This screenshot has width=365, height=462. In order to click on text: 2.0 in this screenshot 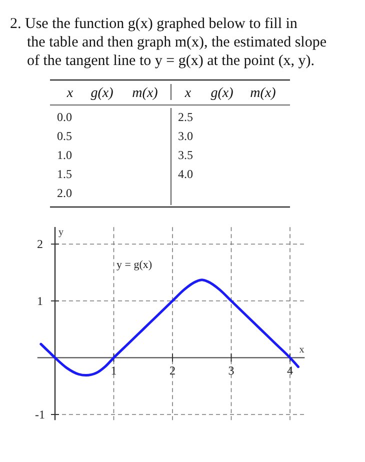, I will do `click(64, 193)`.